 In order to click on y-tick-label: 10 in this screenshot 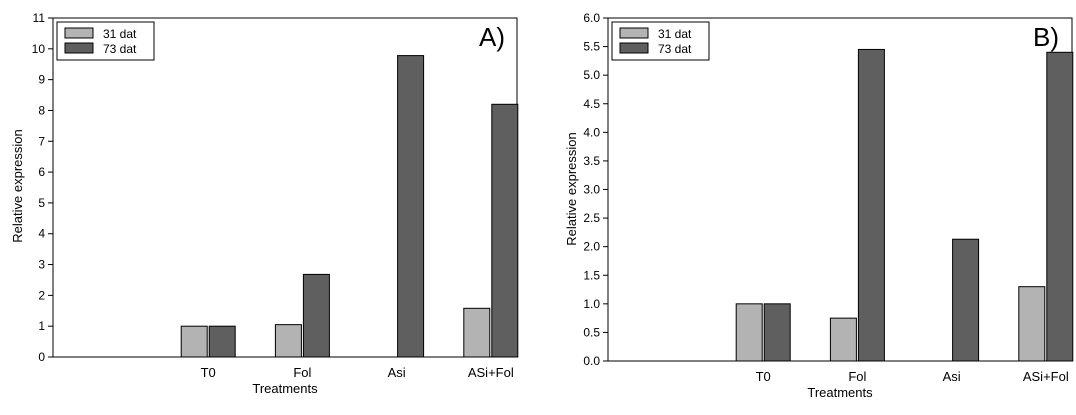, I will do `click(39, 49)`.